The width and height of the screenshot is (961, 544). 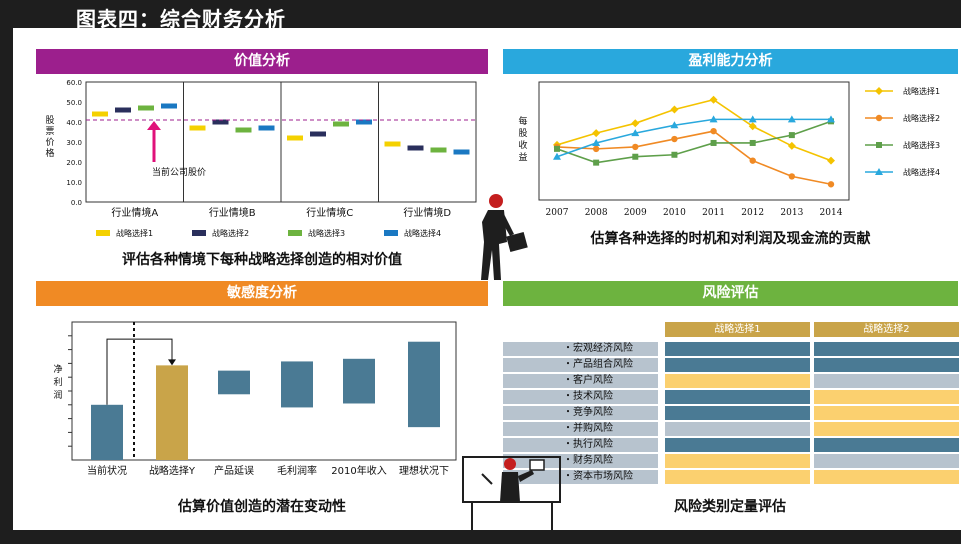 What do you see at coordinates (172, 470) in the screenshot?
I see `sens-xtick: 战略选择Y` at bounding box center [172, 470].